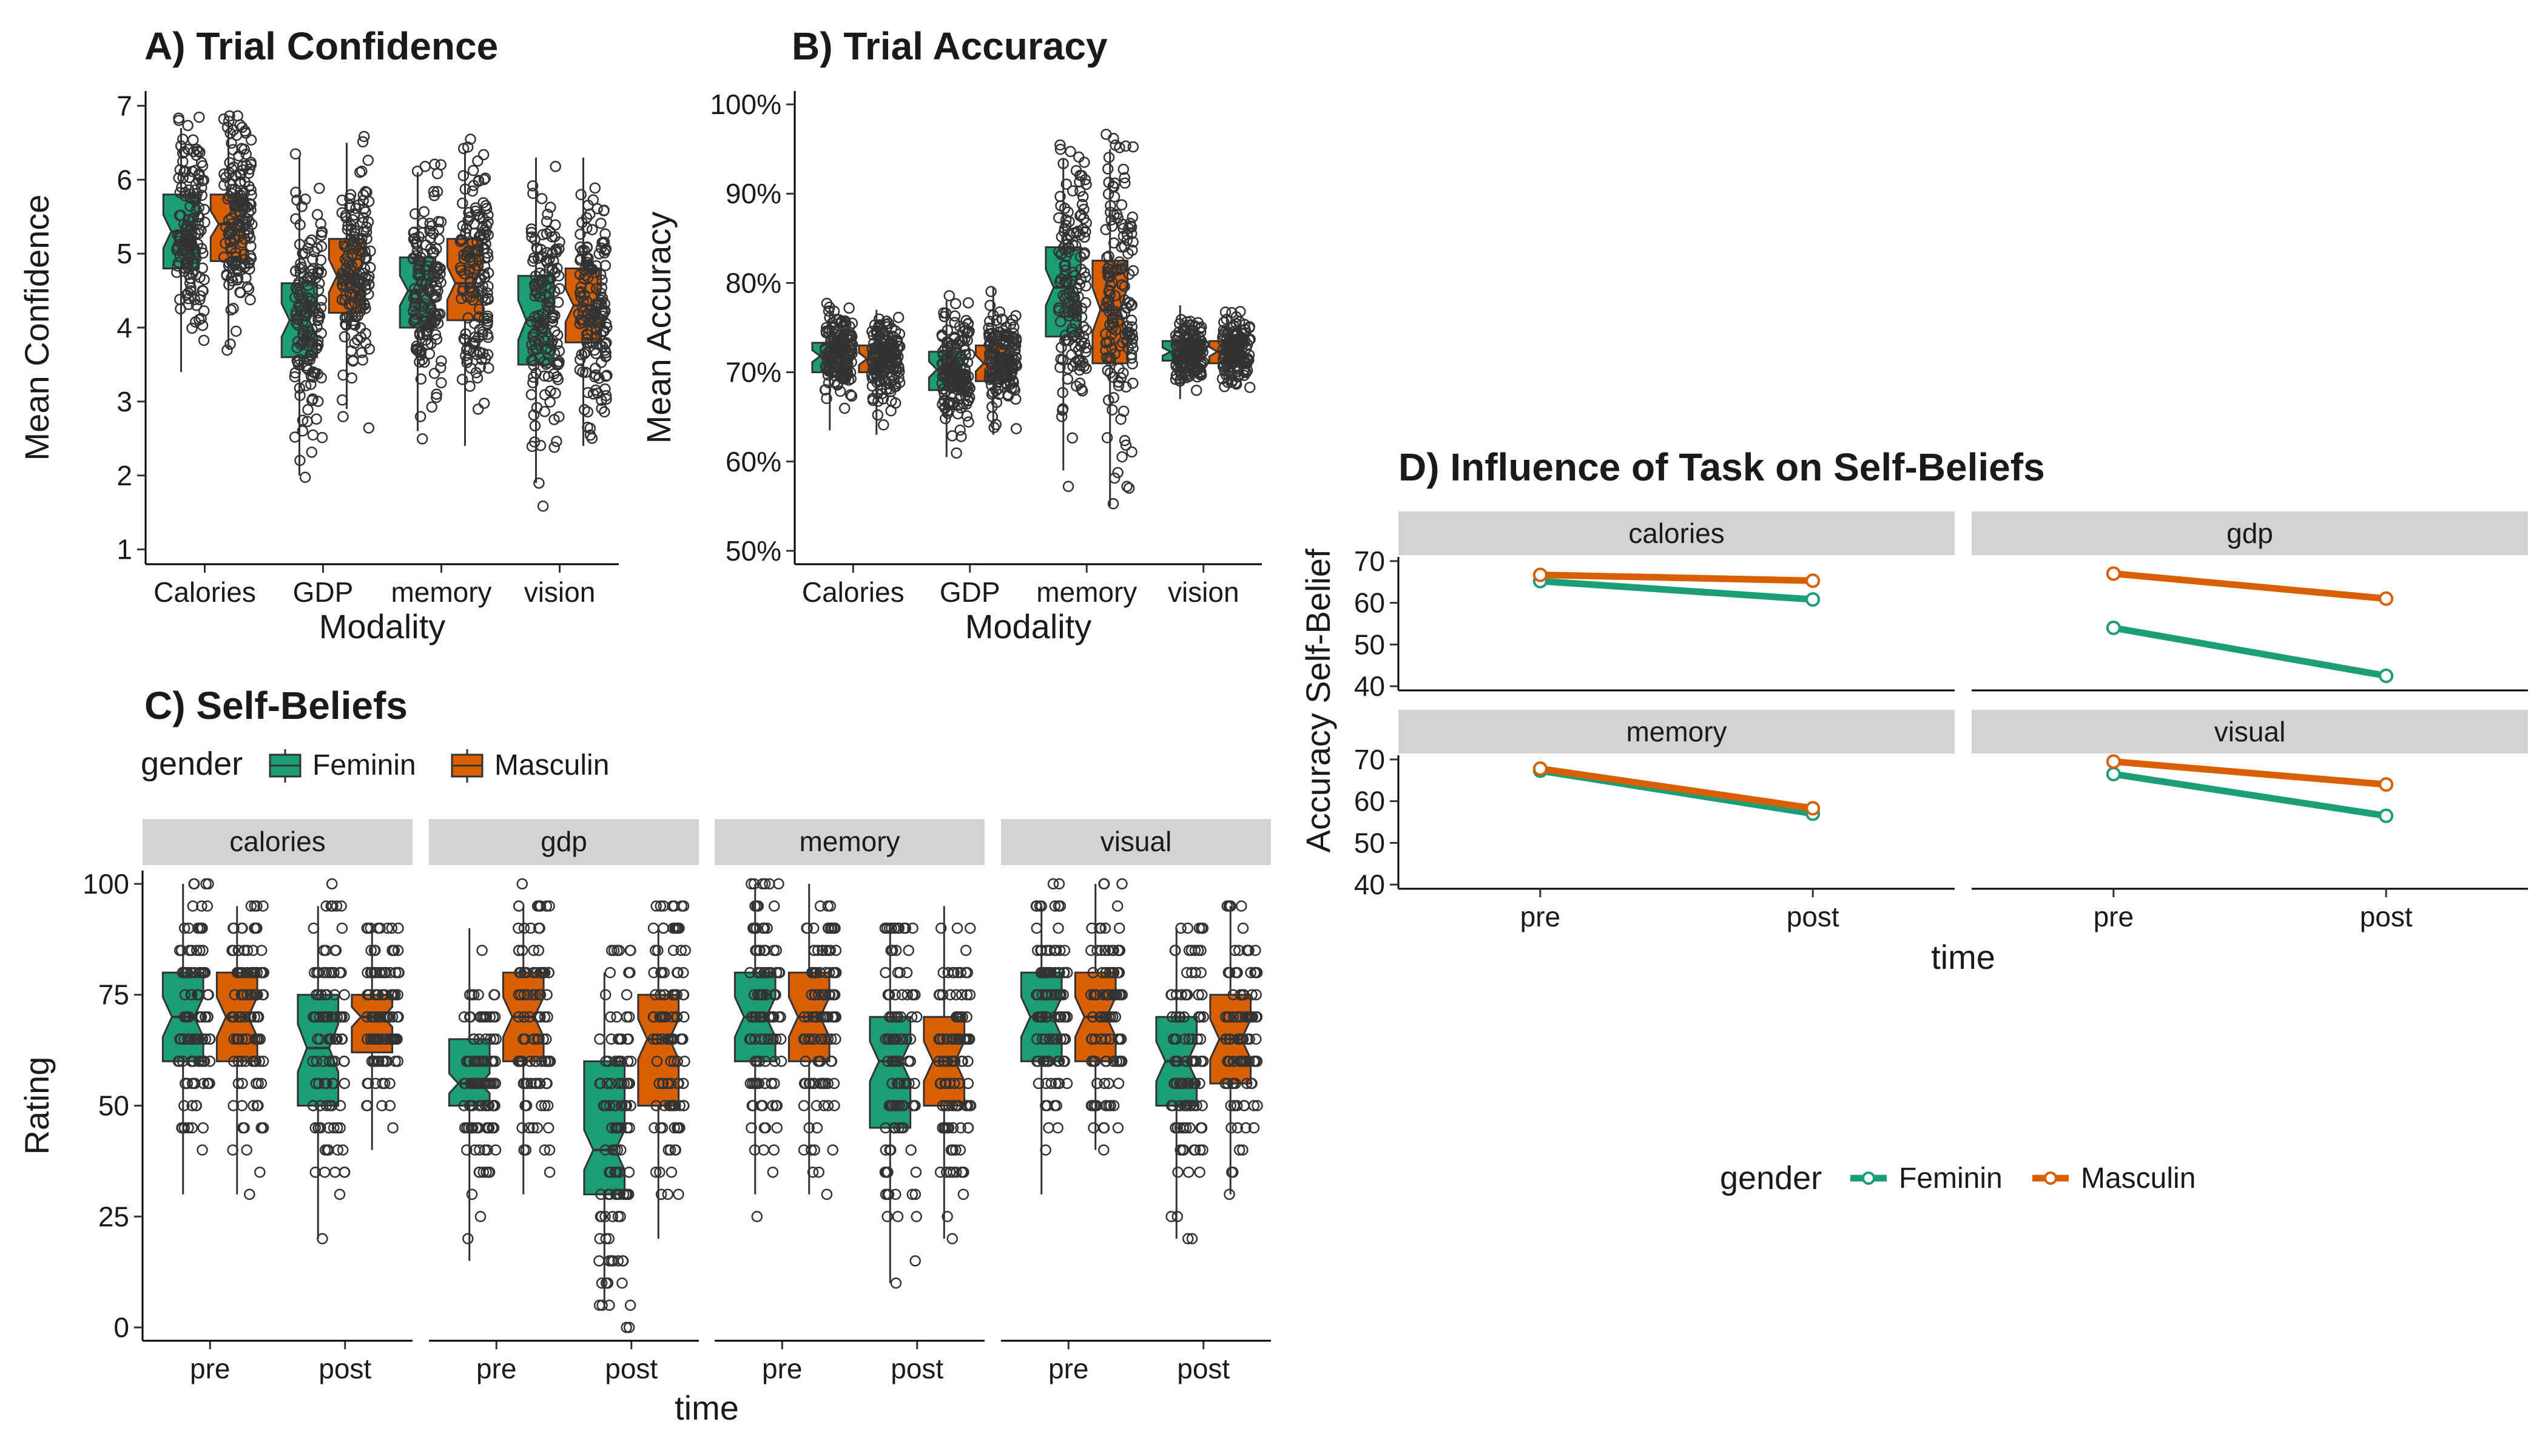 This screenshot has height=1456, width=2548. What do you see at coordinates (124, 549) in the screenshot?
I see `y-tick-label: 1` at bounding box center [124, 549].